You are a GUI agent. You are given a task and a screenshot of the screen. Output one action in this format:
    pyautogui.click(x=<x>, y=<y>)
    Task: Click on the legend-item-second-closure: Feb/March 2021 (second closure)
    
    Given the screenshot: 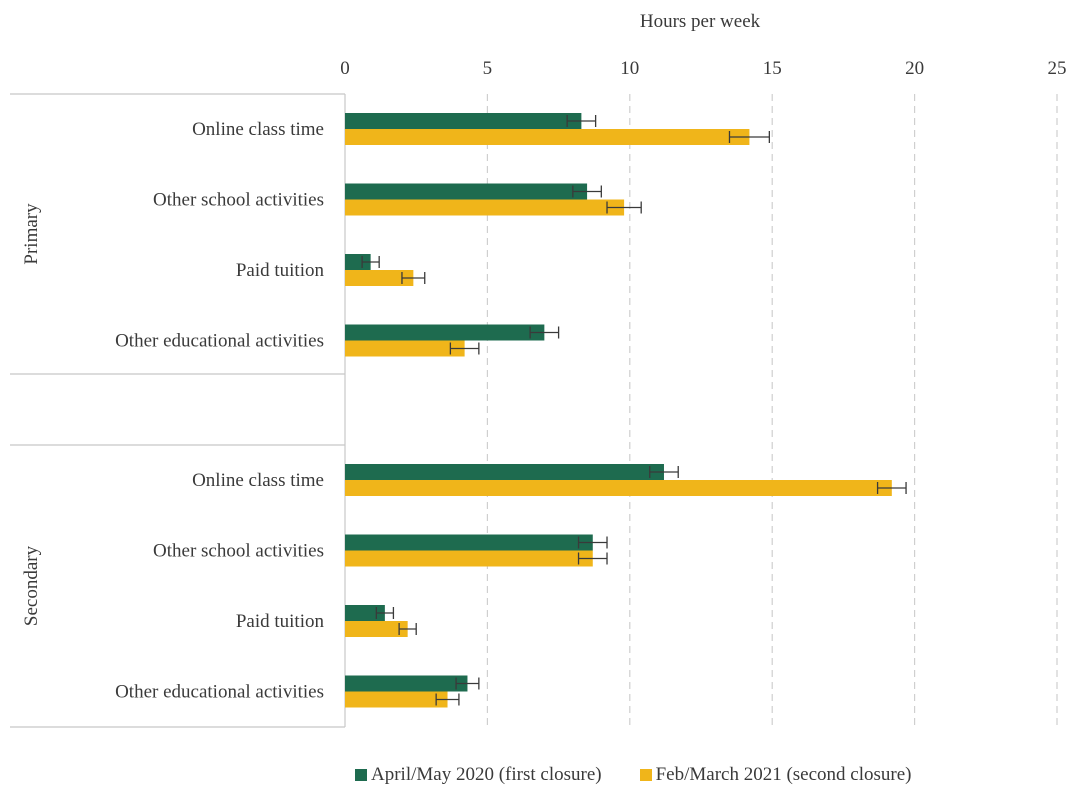 What is the action you would take?
    pyautogui.click(x=775, y=775)
    